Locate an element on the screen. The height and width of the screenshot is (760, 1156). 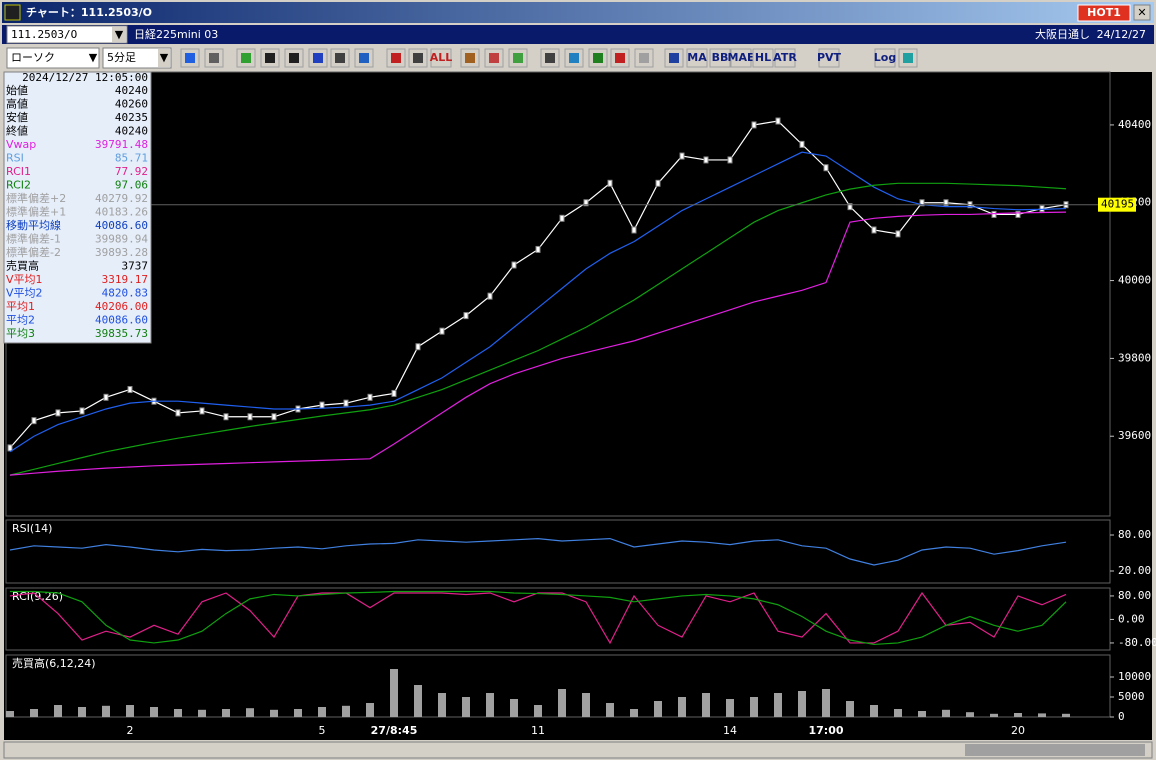
x-tick-label: 2 is located at coordinates (130, 730).